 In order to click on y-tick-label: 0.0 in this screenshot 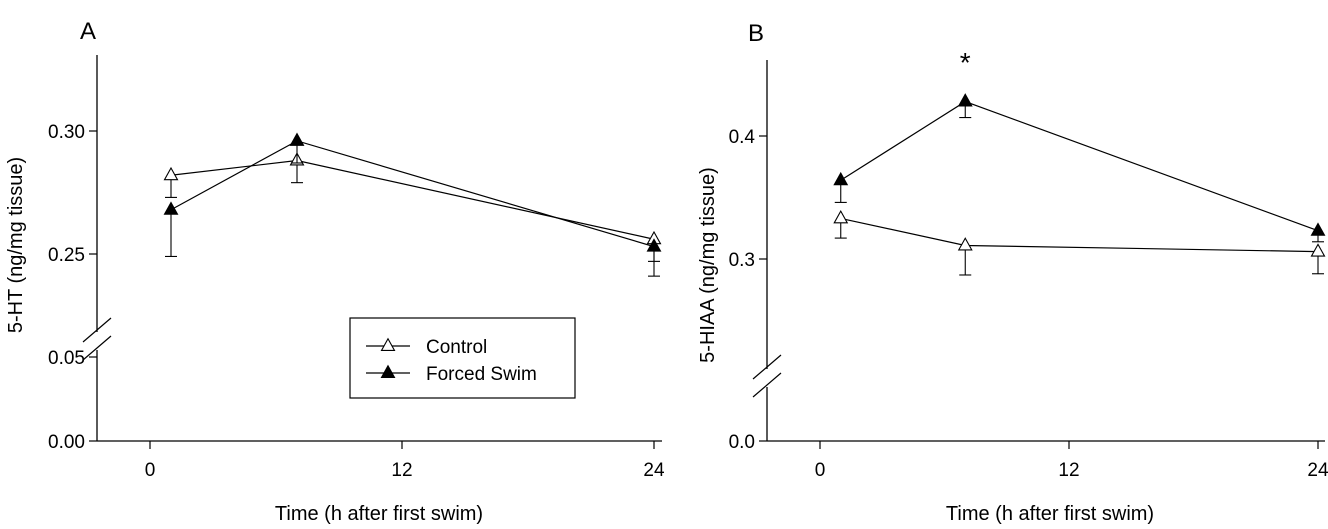, I will do `click(742, 442)`.